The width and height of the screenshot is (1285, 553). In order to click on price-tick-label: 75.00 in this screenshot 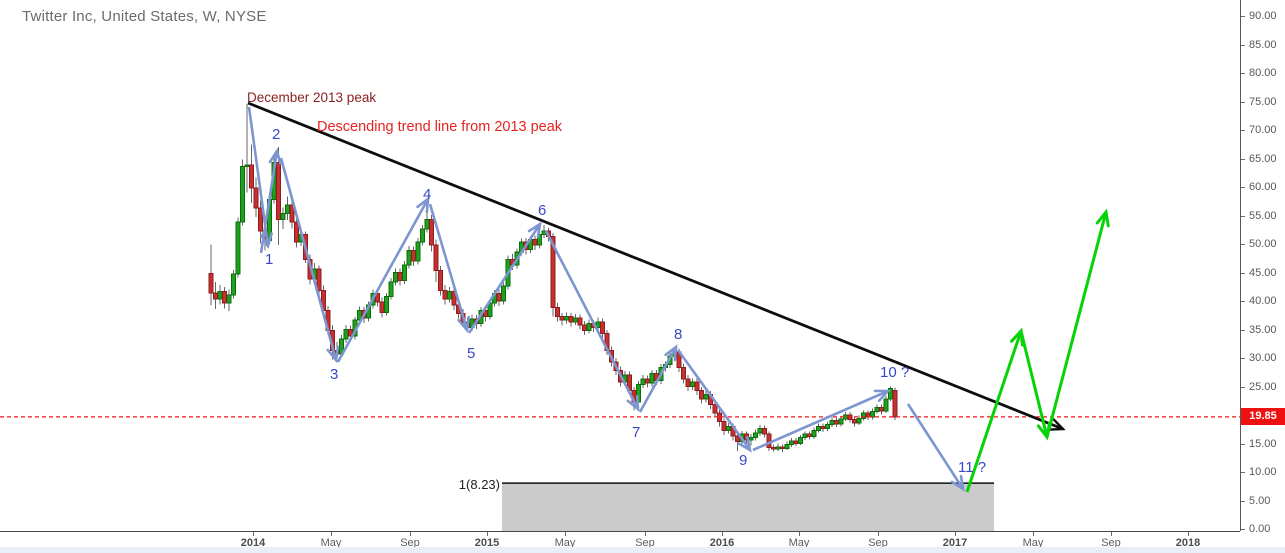, I will do `click(1263, 101)`.